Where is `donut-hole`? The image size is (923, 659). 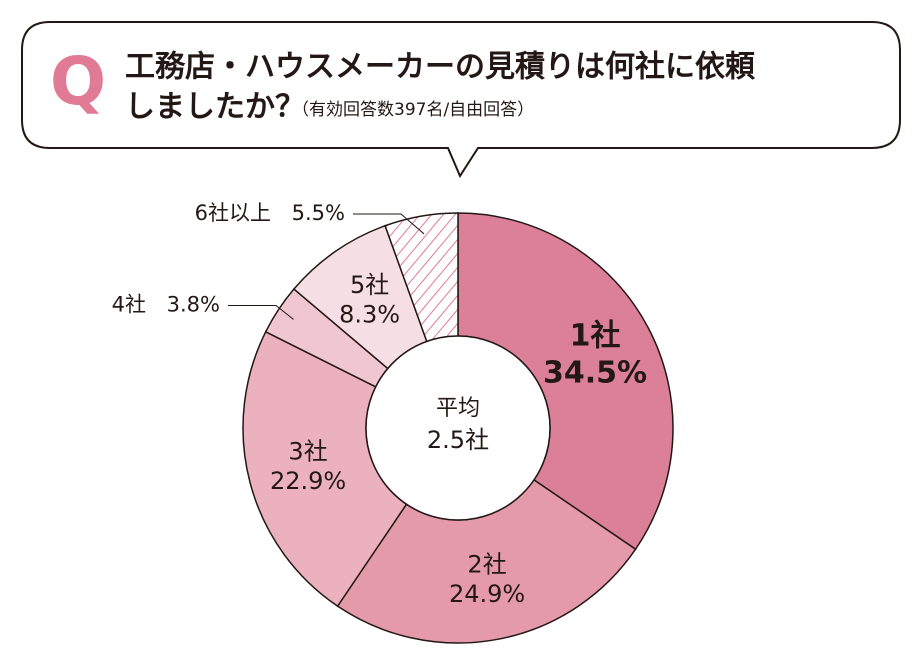
donut-hole is located at coordinates (458, 428).